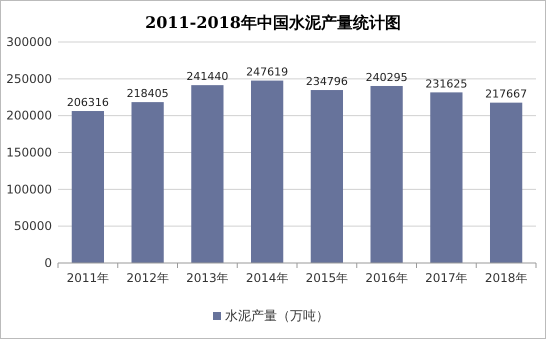 The height and width of the screenshot is (339, 546). What do you see at coordinates (506, 278) in the screenshot?
I see `x-tick-label: 2018年` at bounding box center [506, 278].